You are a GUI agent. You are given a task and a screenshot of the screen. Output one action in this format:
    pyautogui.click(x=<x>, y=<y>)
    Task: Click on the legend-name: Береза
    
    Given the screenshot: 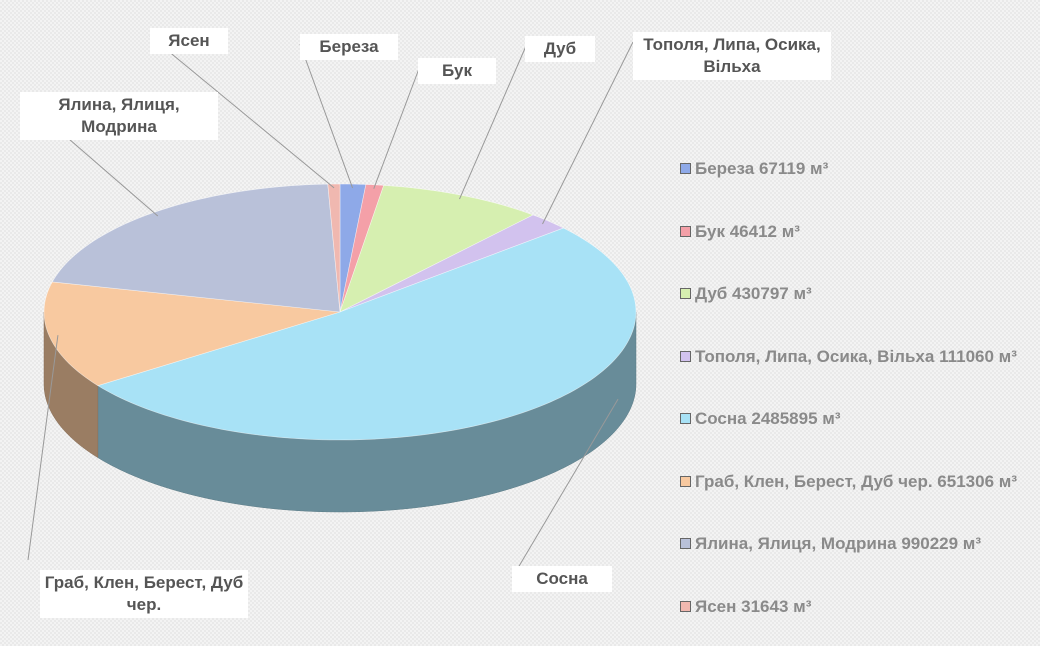 What is the action you would take?
    pyautogui.click(x=725, y=168)
    